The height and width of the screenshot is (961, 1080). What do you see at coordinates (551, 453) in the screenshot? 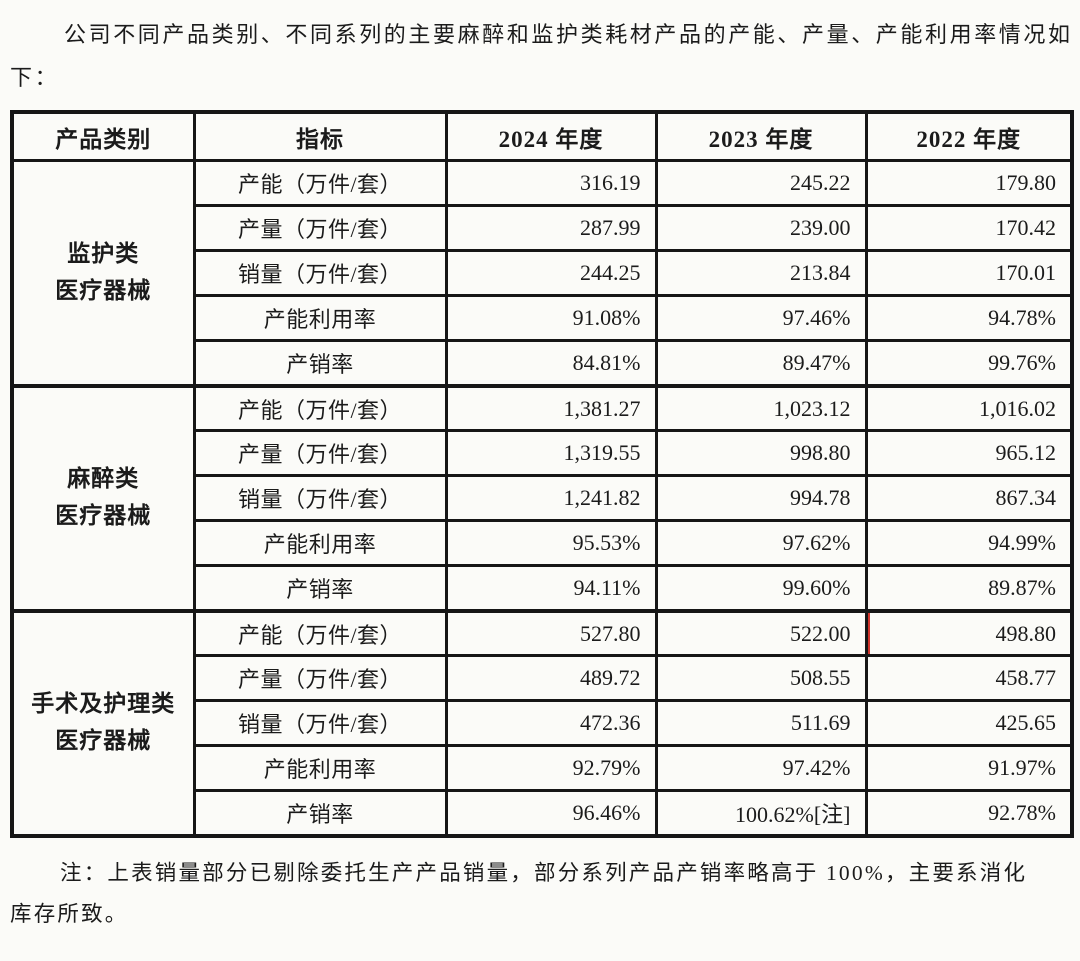
I see `value-cell: 1,319.55` at bounding box center [551, 453].